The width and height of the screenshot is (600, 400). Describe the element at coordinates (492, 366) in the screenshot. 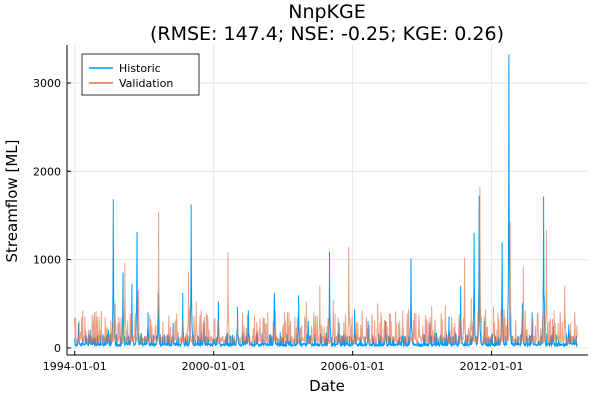

I see `x-tick-label: 2012-01-01` at that location.